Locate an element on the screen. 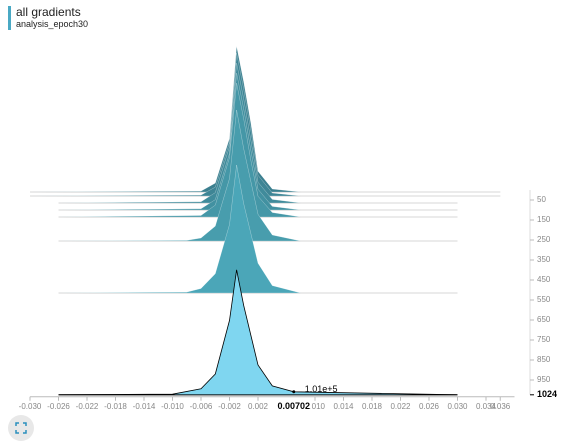  step-tick-label: 150 is located at coordinates (544, 219).